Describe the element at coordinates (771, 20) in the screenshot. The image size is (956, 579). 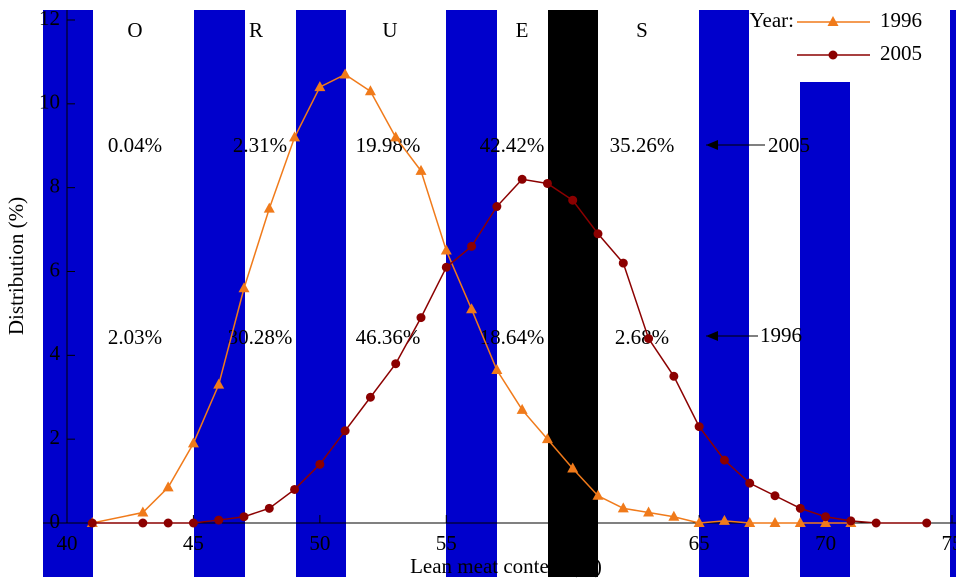
I see `legend-title: Year:` at that location.